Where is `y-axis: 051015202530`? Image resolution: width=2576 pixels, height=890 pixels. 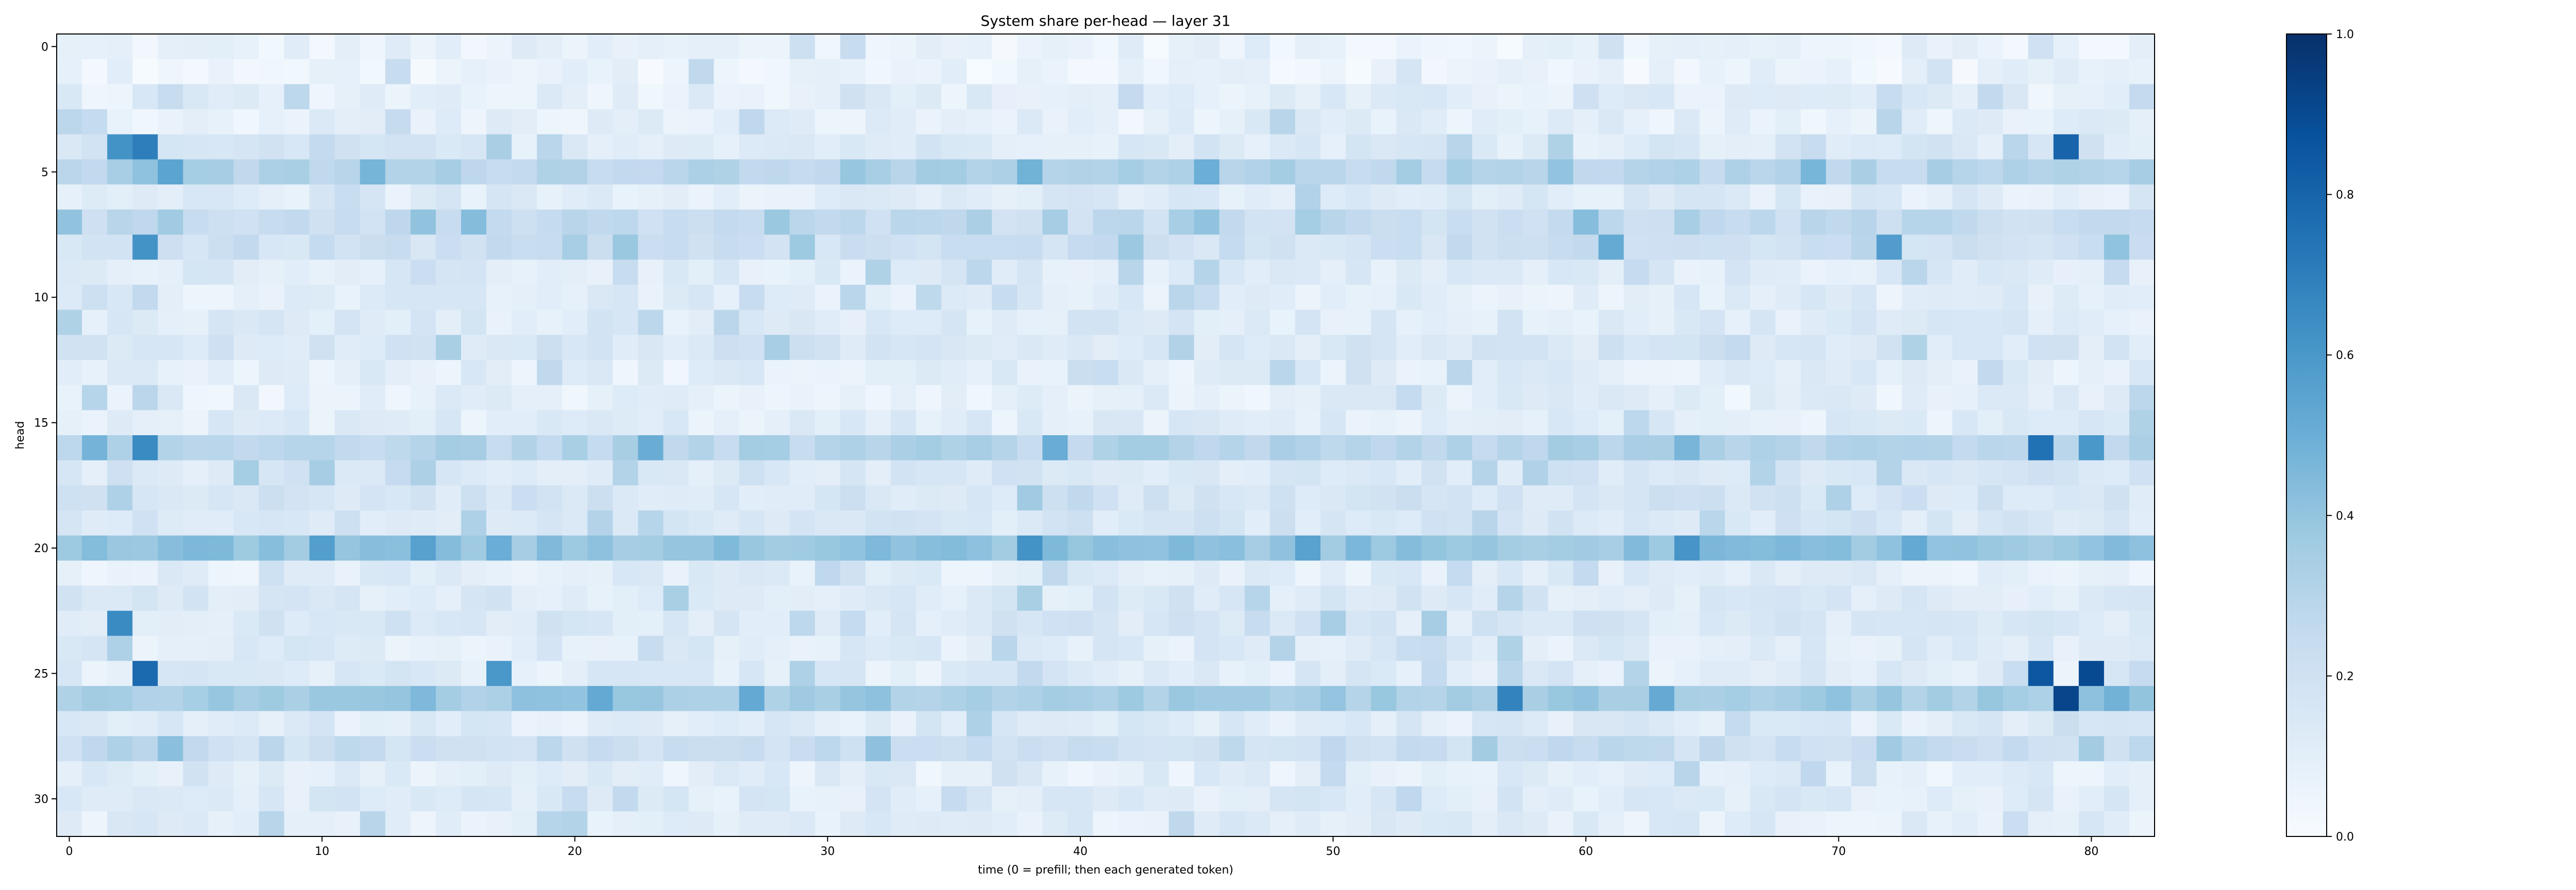 y-axis: 051015202530 is located at coordinates (45, 423).